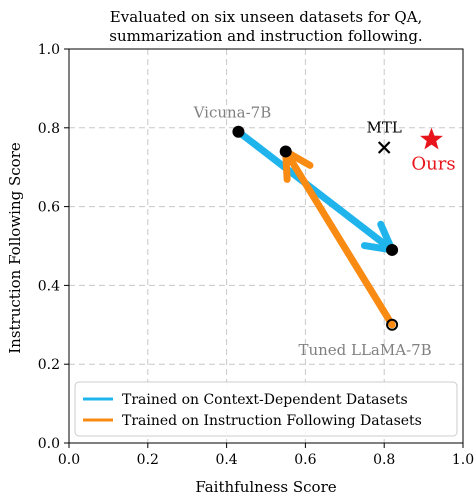 The height and width of the screenshot is (497, 474). What do you see at coordinates (226, 460) in the screenshot?
I see `x-tick-label: 0.4` at bounding box center [226, 460].